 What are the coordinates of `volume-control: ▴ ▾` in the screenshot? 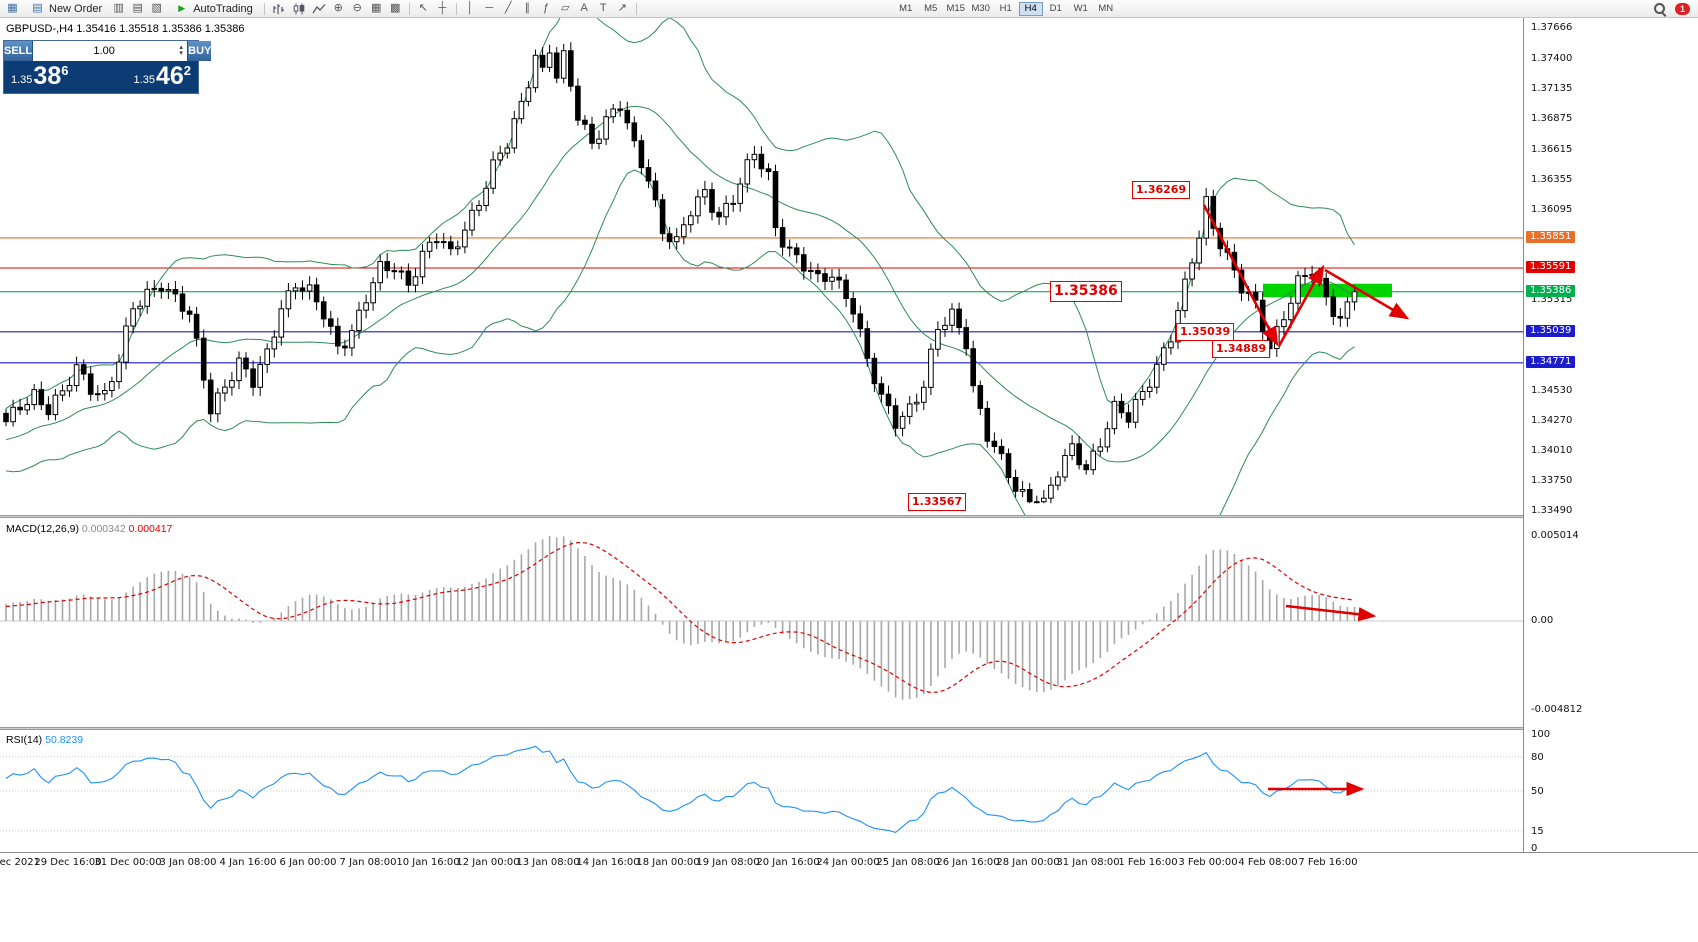 It's located at (110, 51).